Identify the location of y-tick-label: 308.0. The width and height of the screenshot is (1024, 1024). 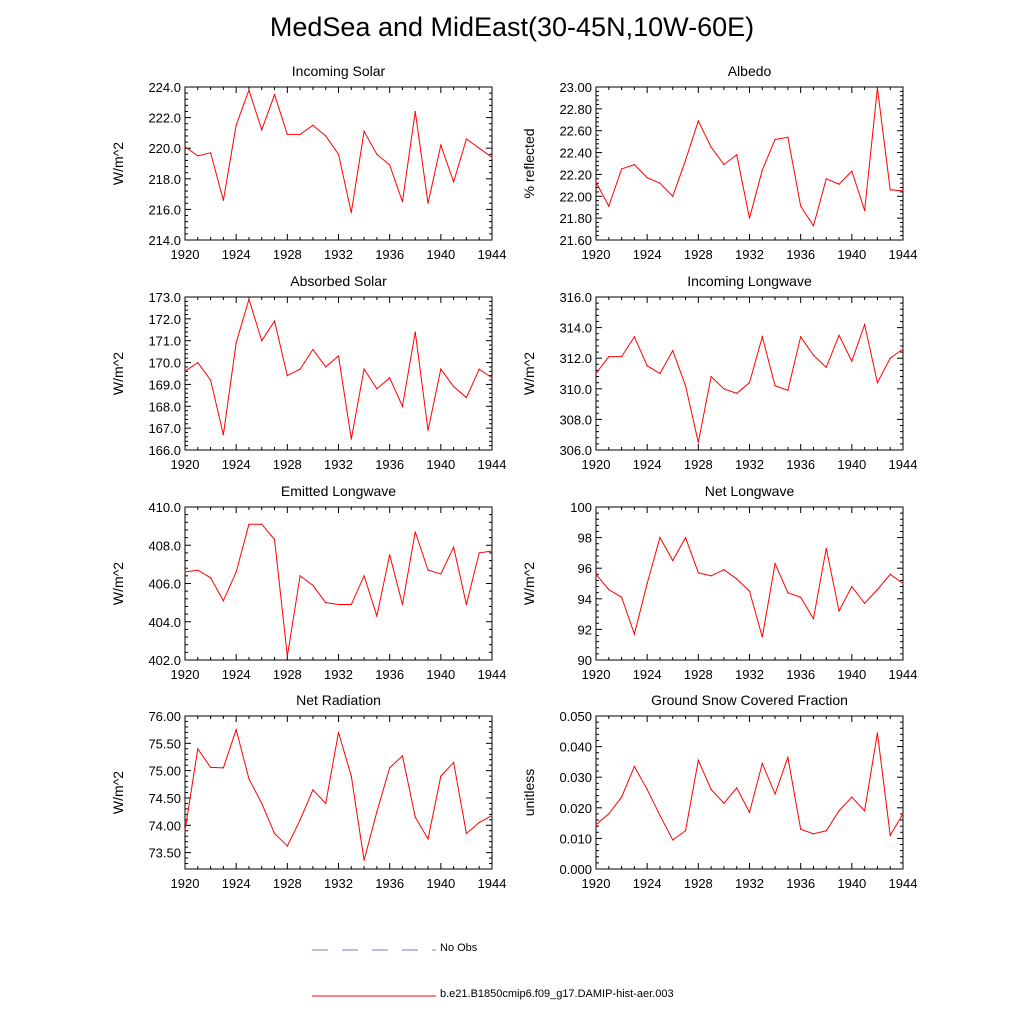
(575, 419).